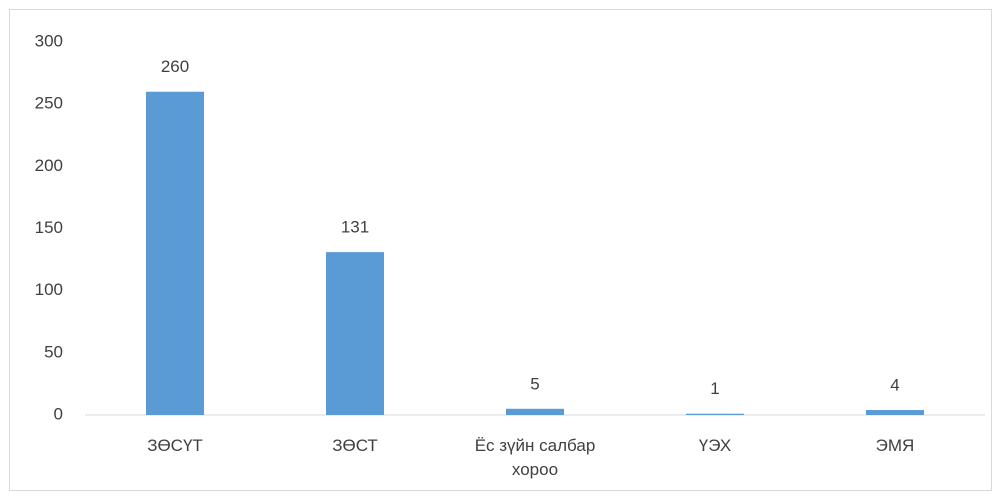 This screenshot has height=500, width=1003. I want to click on y-tick-label: 150, so click(49, 227).